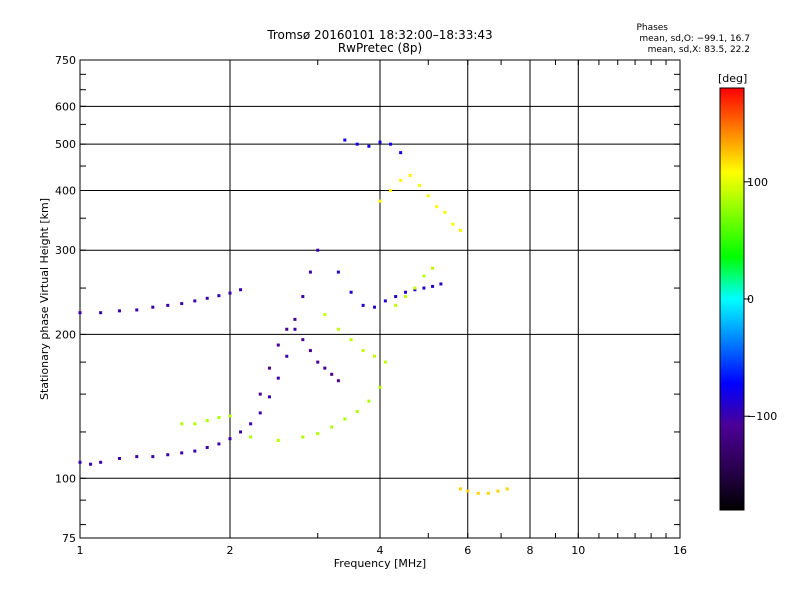 This screenshot has width=800, height=600. I want to click on colorbar: [deg] 100 0 −100, so click(747, 291).